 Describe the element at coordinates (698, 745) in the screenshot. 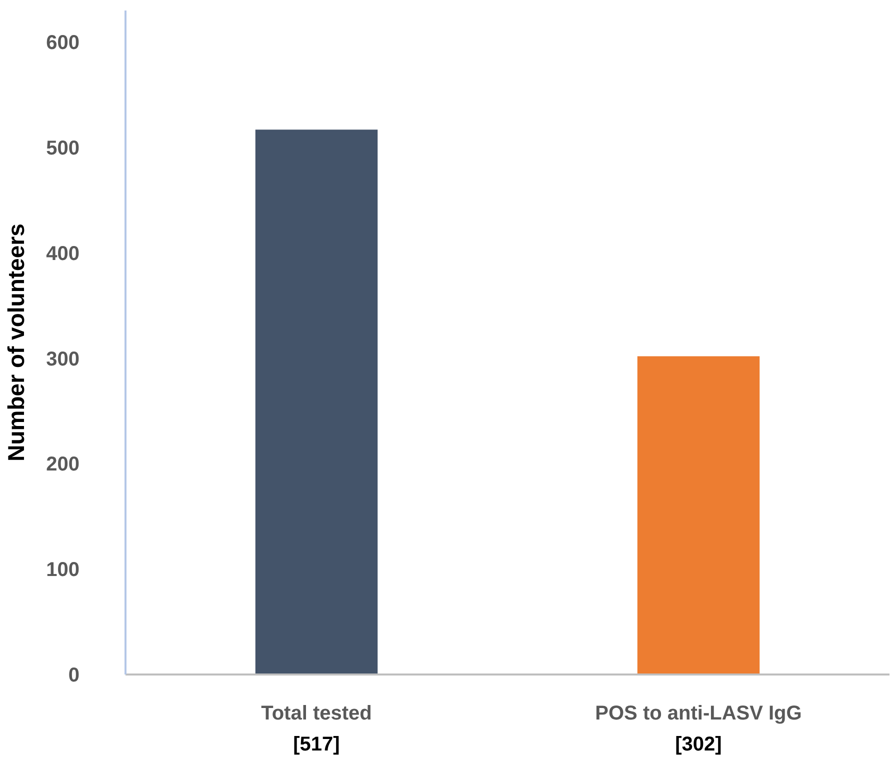

I see `data-label: [302]` at that location.